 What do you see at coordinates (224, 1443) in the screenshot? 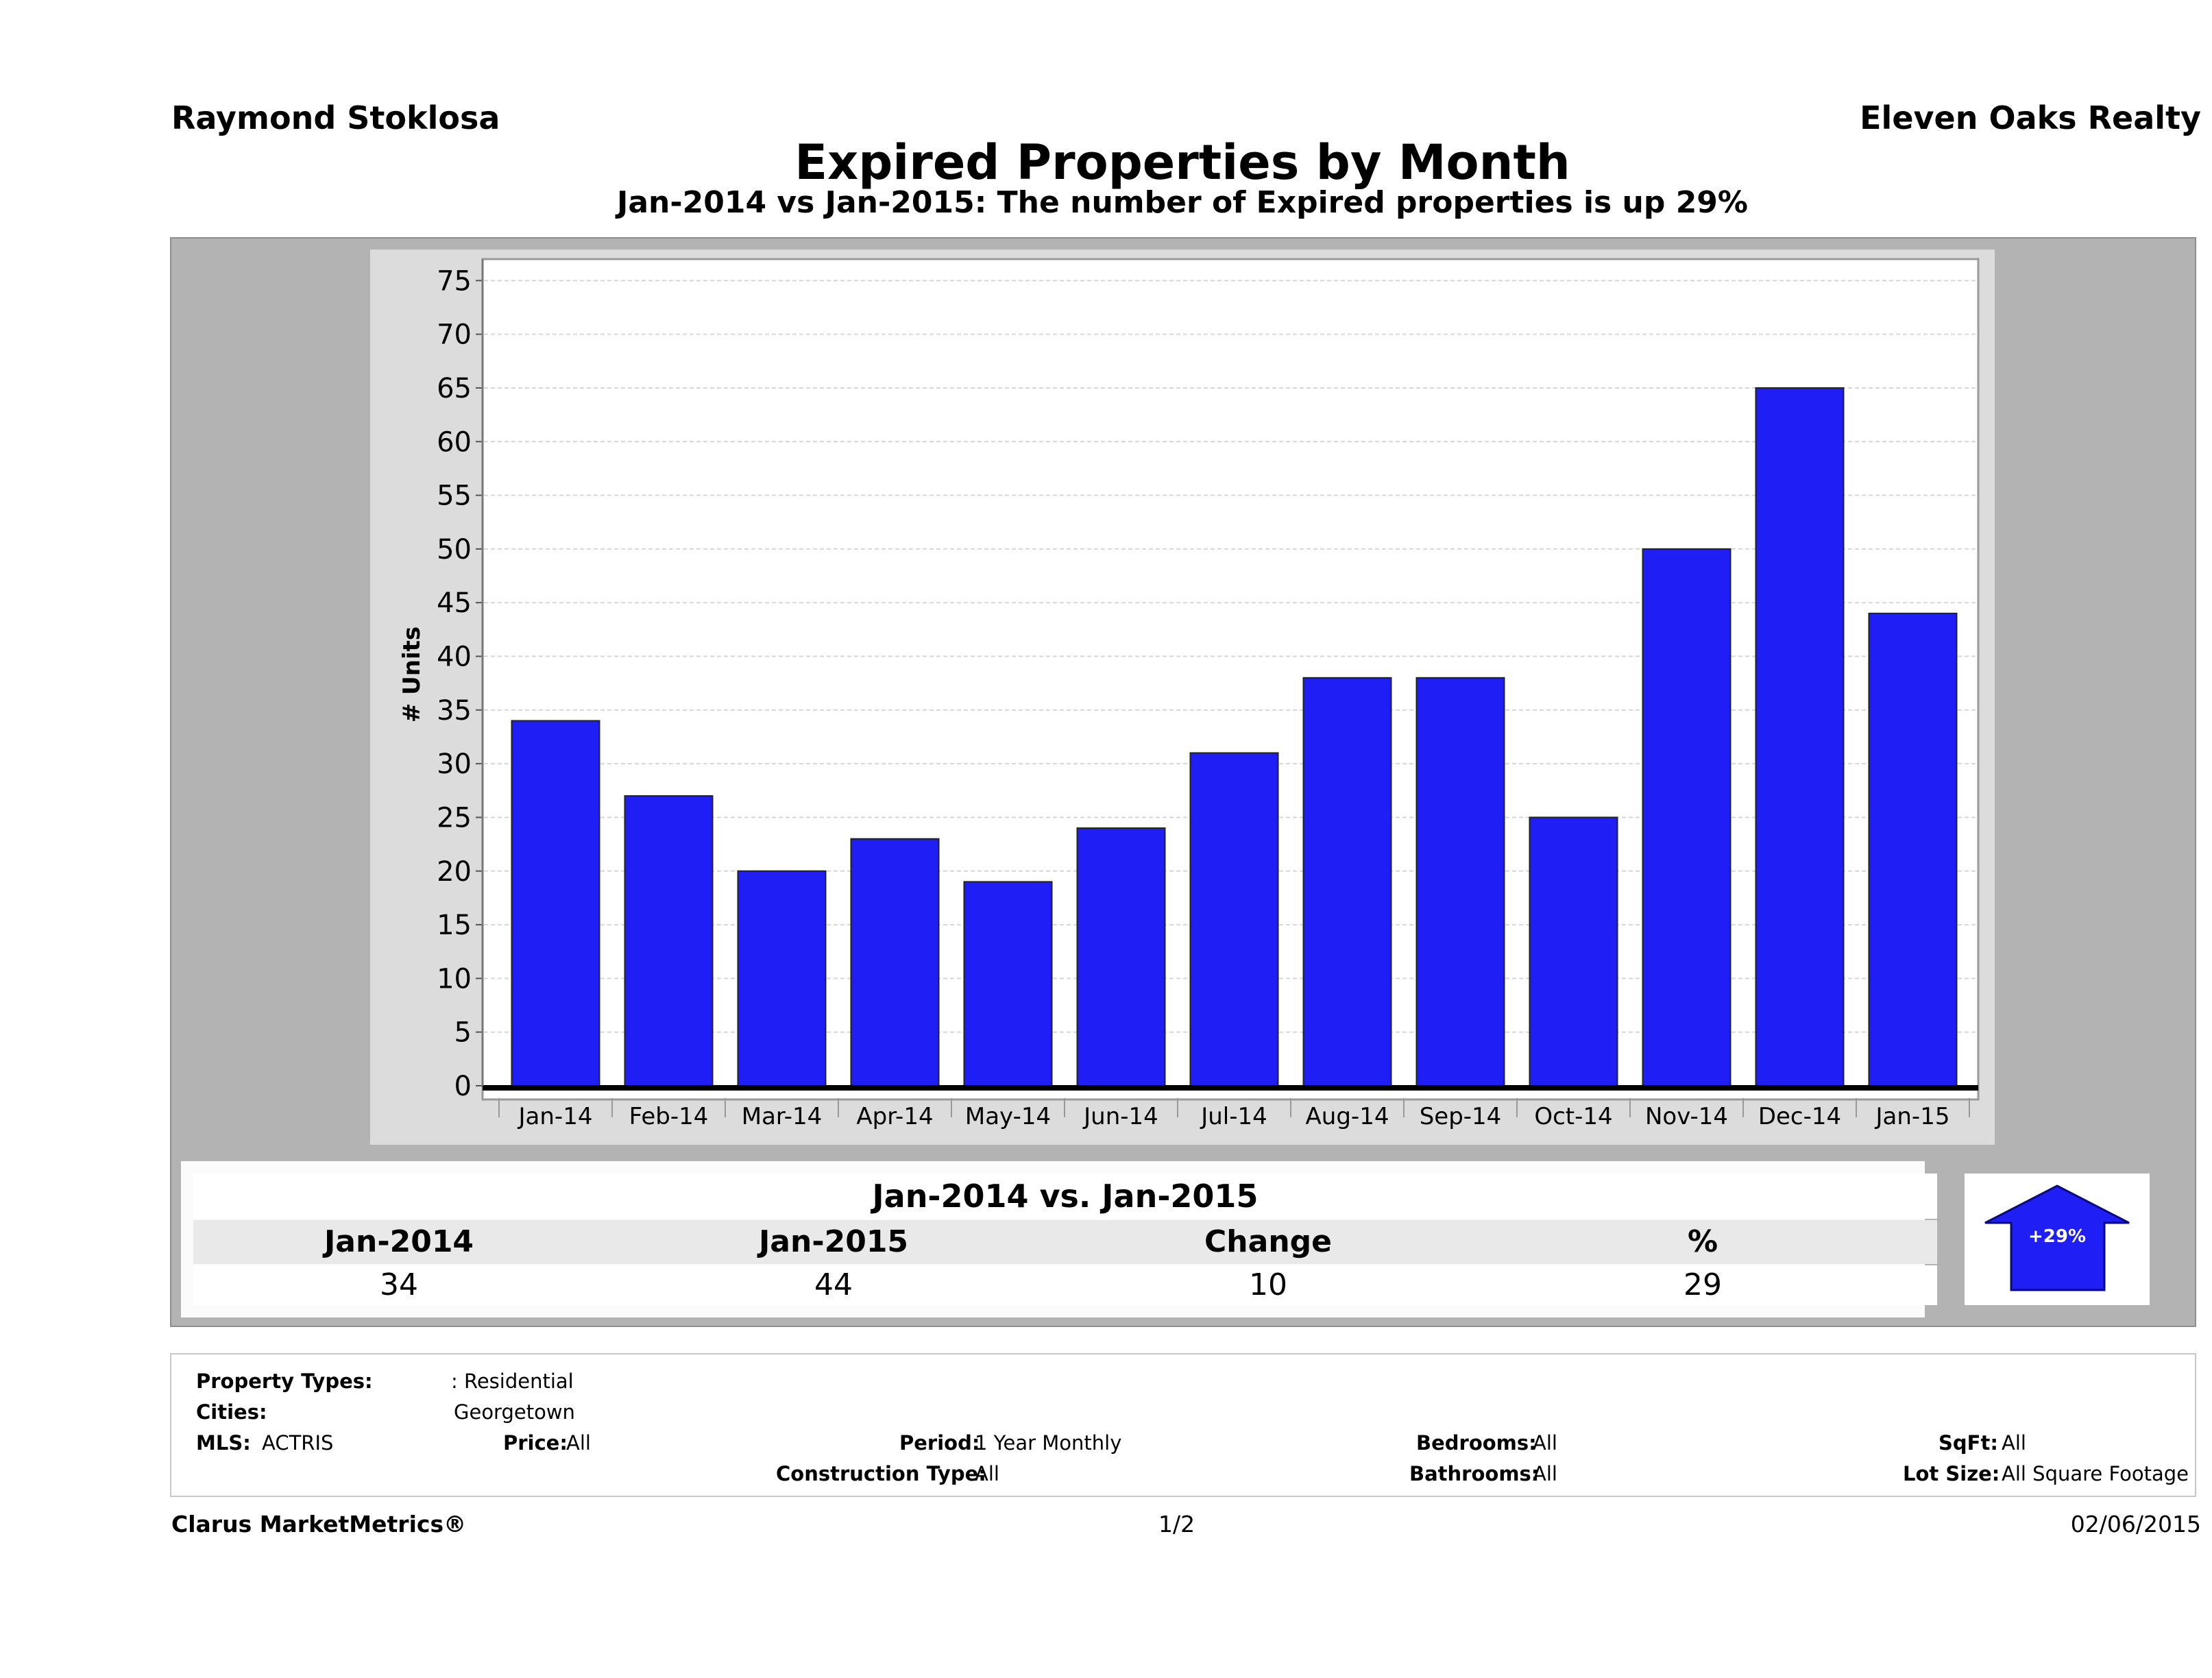
I see `mls-label: MLS:` at bounding box center [224, 1443].